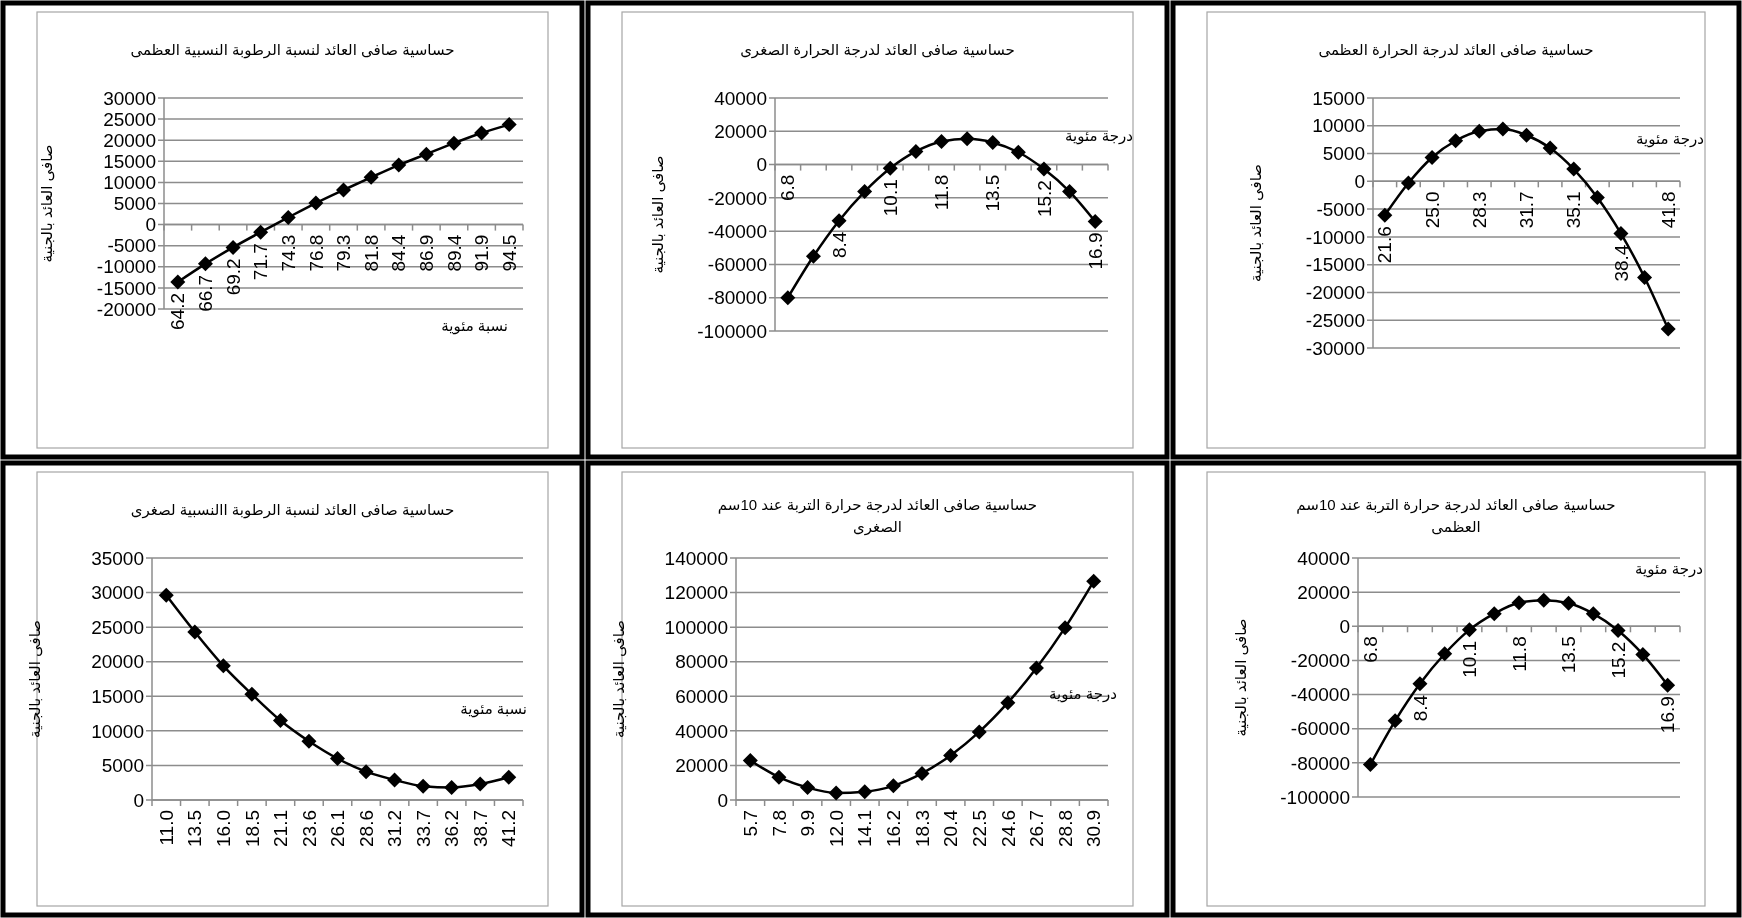 The width and height of the screenshot is (1742, 918). I want to click on x-tick-label: 21.6, so click(1385, 245).